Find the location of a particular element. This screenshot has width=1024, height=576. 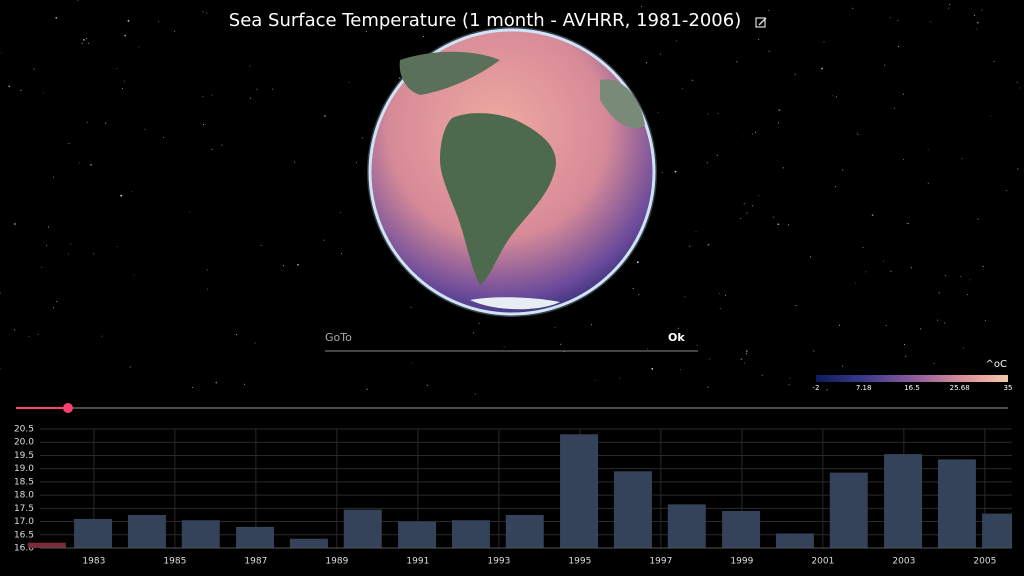

colorbar: ^oC -2 7.18 16.5 25.68 35 is located at coordinates (913, 375).